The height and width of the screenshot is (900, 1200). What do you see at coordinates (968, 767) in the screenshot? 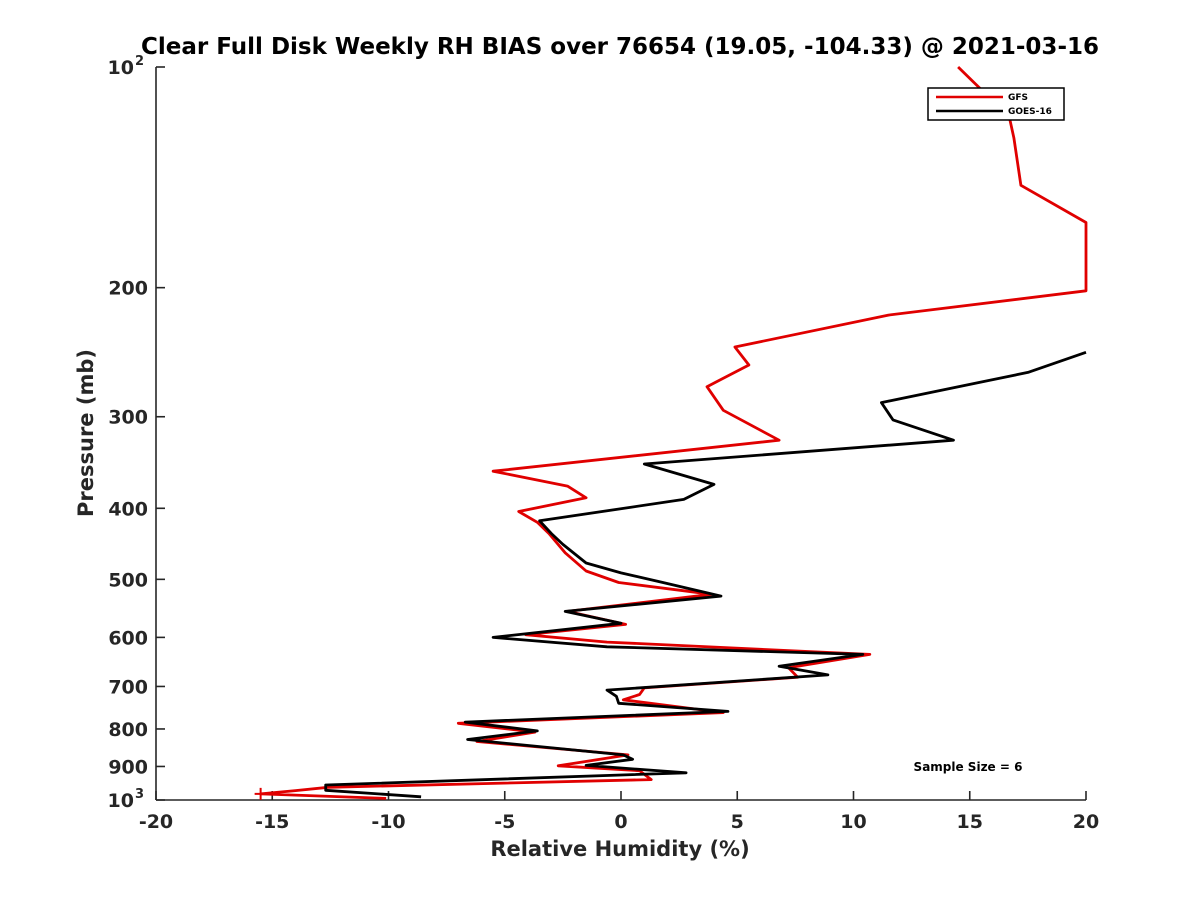
I see `sample-size-annotation: Sample Size = 6` at bounding box center [968, 767].